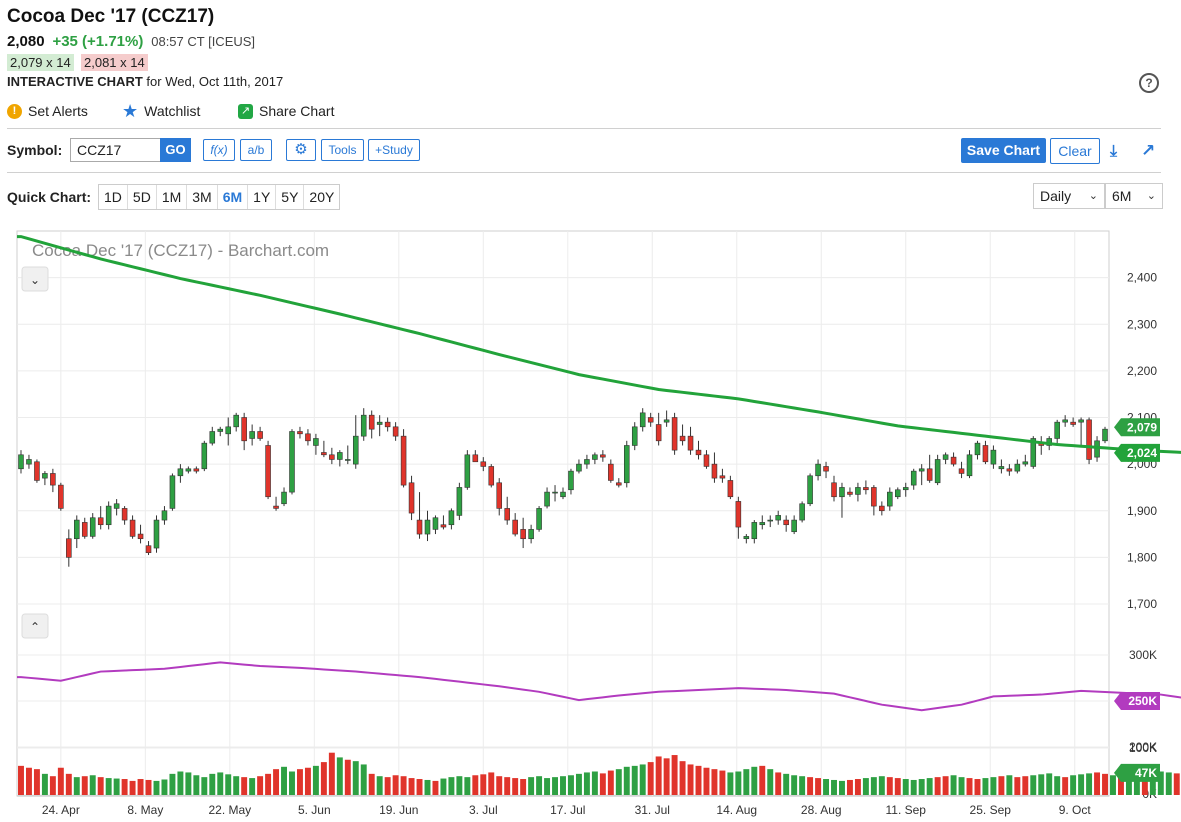  What do you see at coordinates (113, 197) in the screenshot?
I see `range-1d: 1D` at bounding box center [113, 197].